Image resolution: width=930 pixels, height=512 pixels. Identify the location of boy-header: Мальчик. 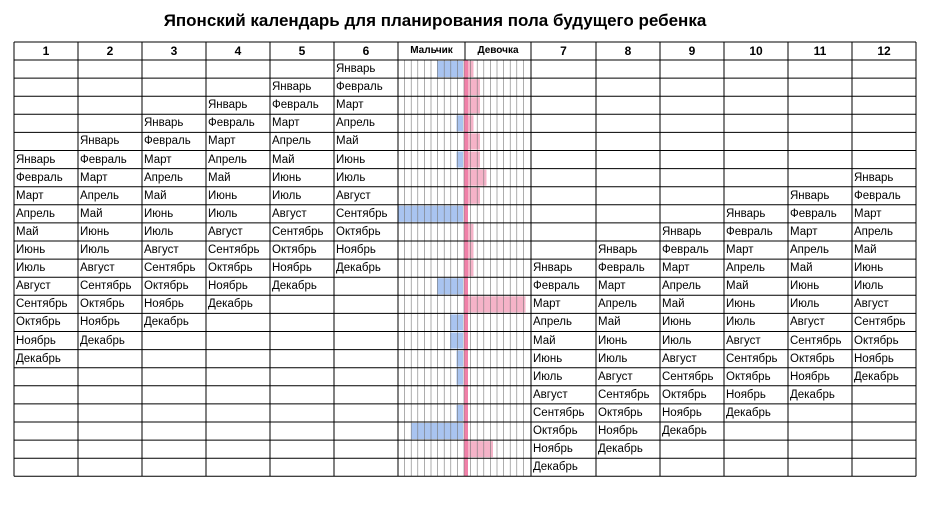
(431, 50).